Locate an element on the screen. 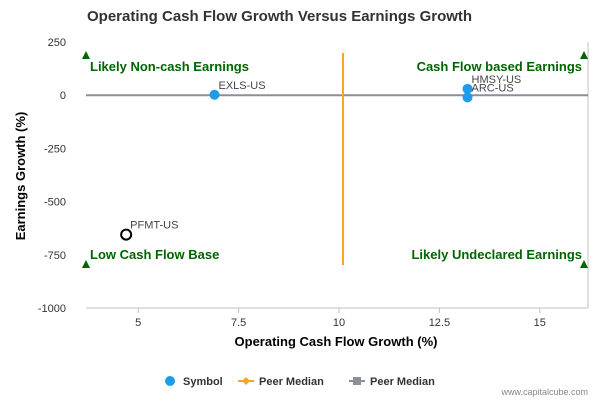  legend-label: Symbol is located at coordinates (203, 382).